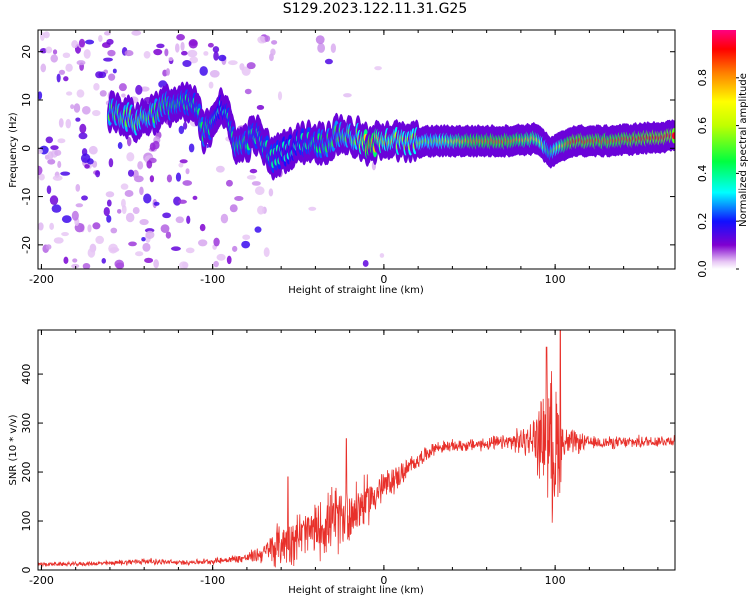 The width and height of the screenshot is (750, 600). Describe the element at coordinates (702, 126) in the screenshot. I see `colorbar-tick-label: 0.6` at that location.